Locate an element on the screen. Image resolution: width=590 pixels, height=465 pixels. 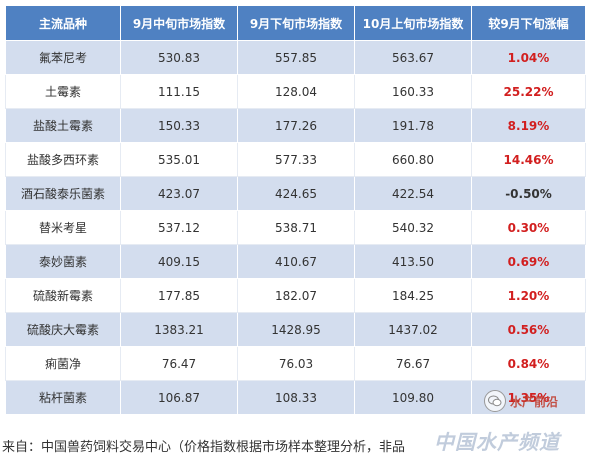
cell-early-oct: 191.78 is located at coordinates (413, 125).